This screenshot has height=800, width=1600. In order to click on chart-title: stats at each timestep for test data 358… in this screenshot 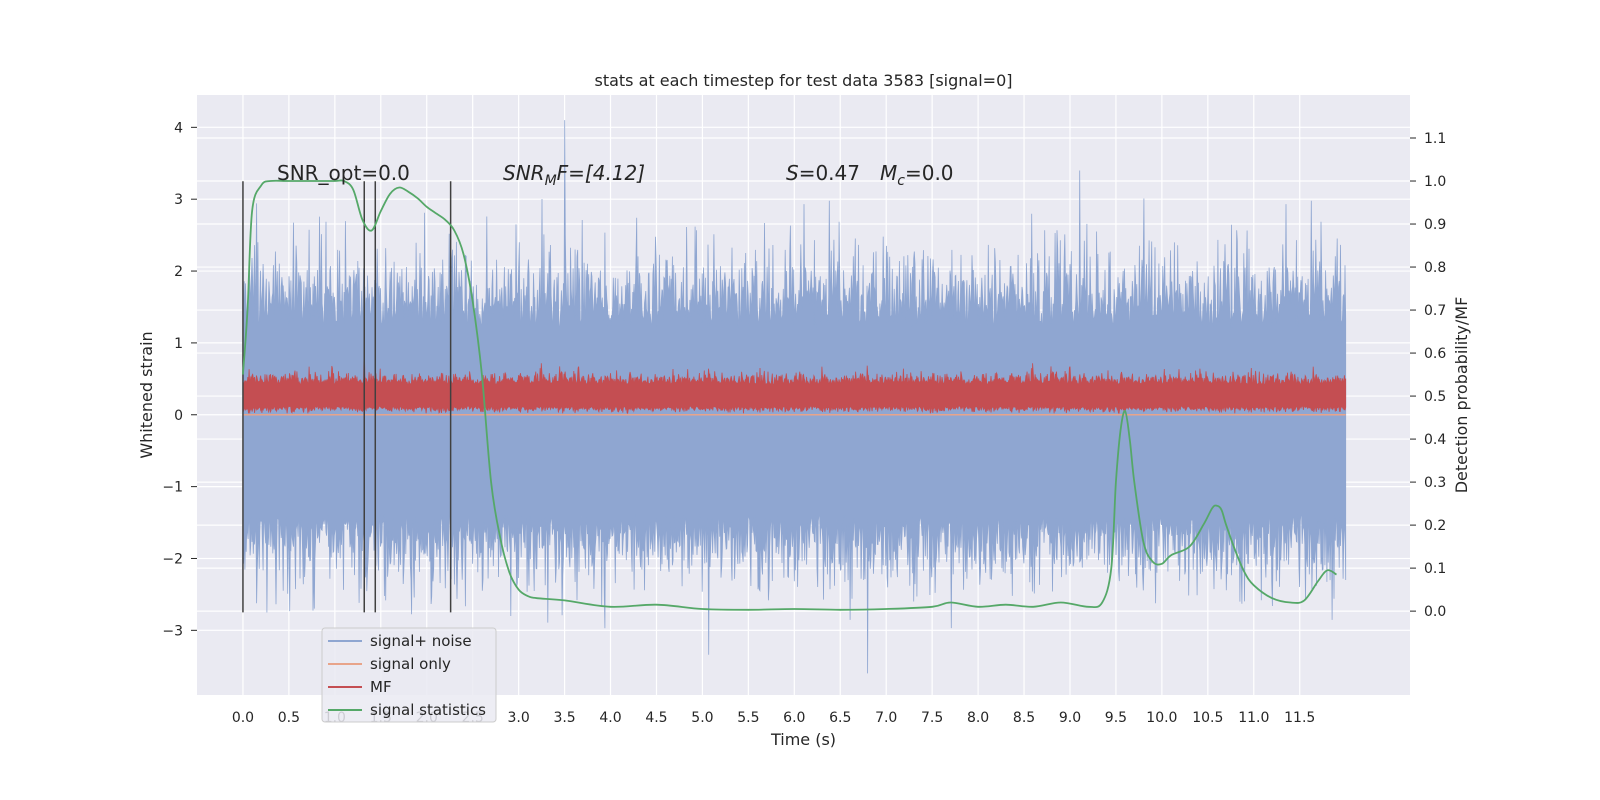, I will do `click(803, 80)`.